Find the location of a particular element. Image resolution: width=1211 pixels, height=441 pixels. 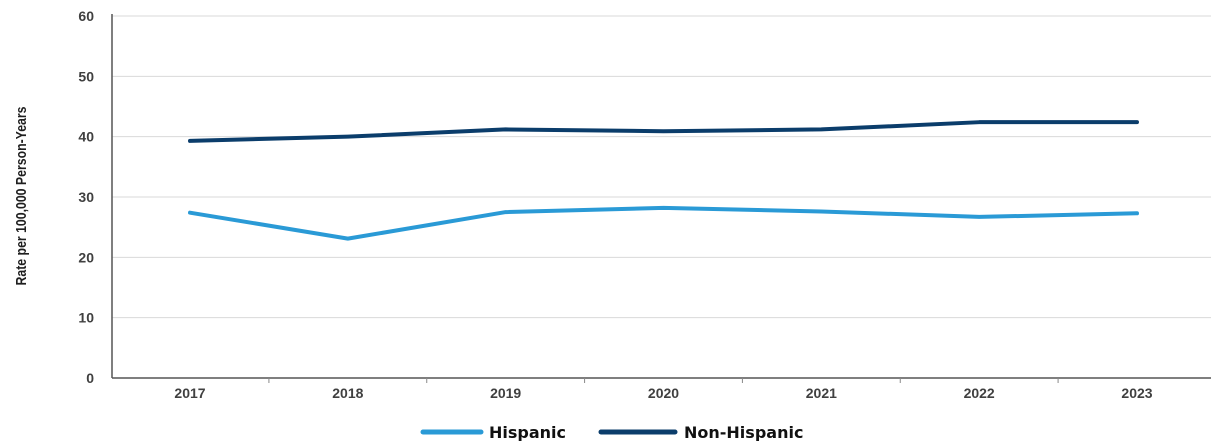

x-tick-label: 2021 is located at coordinates (821, 393).